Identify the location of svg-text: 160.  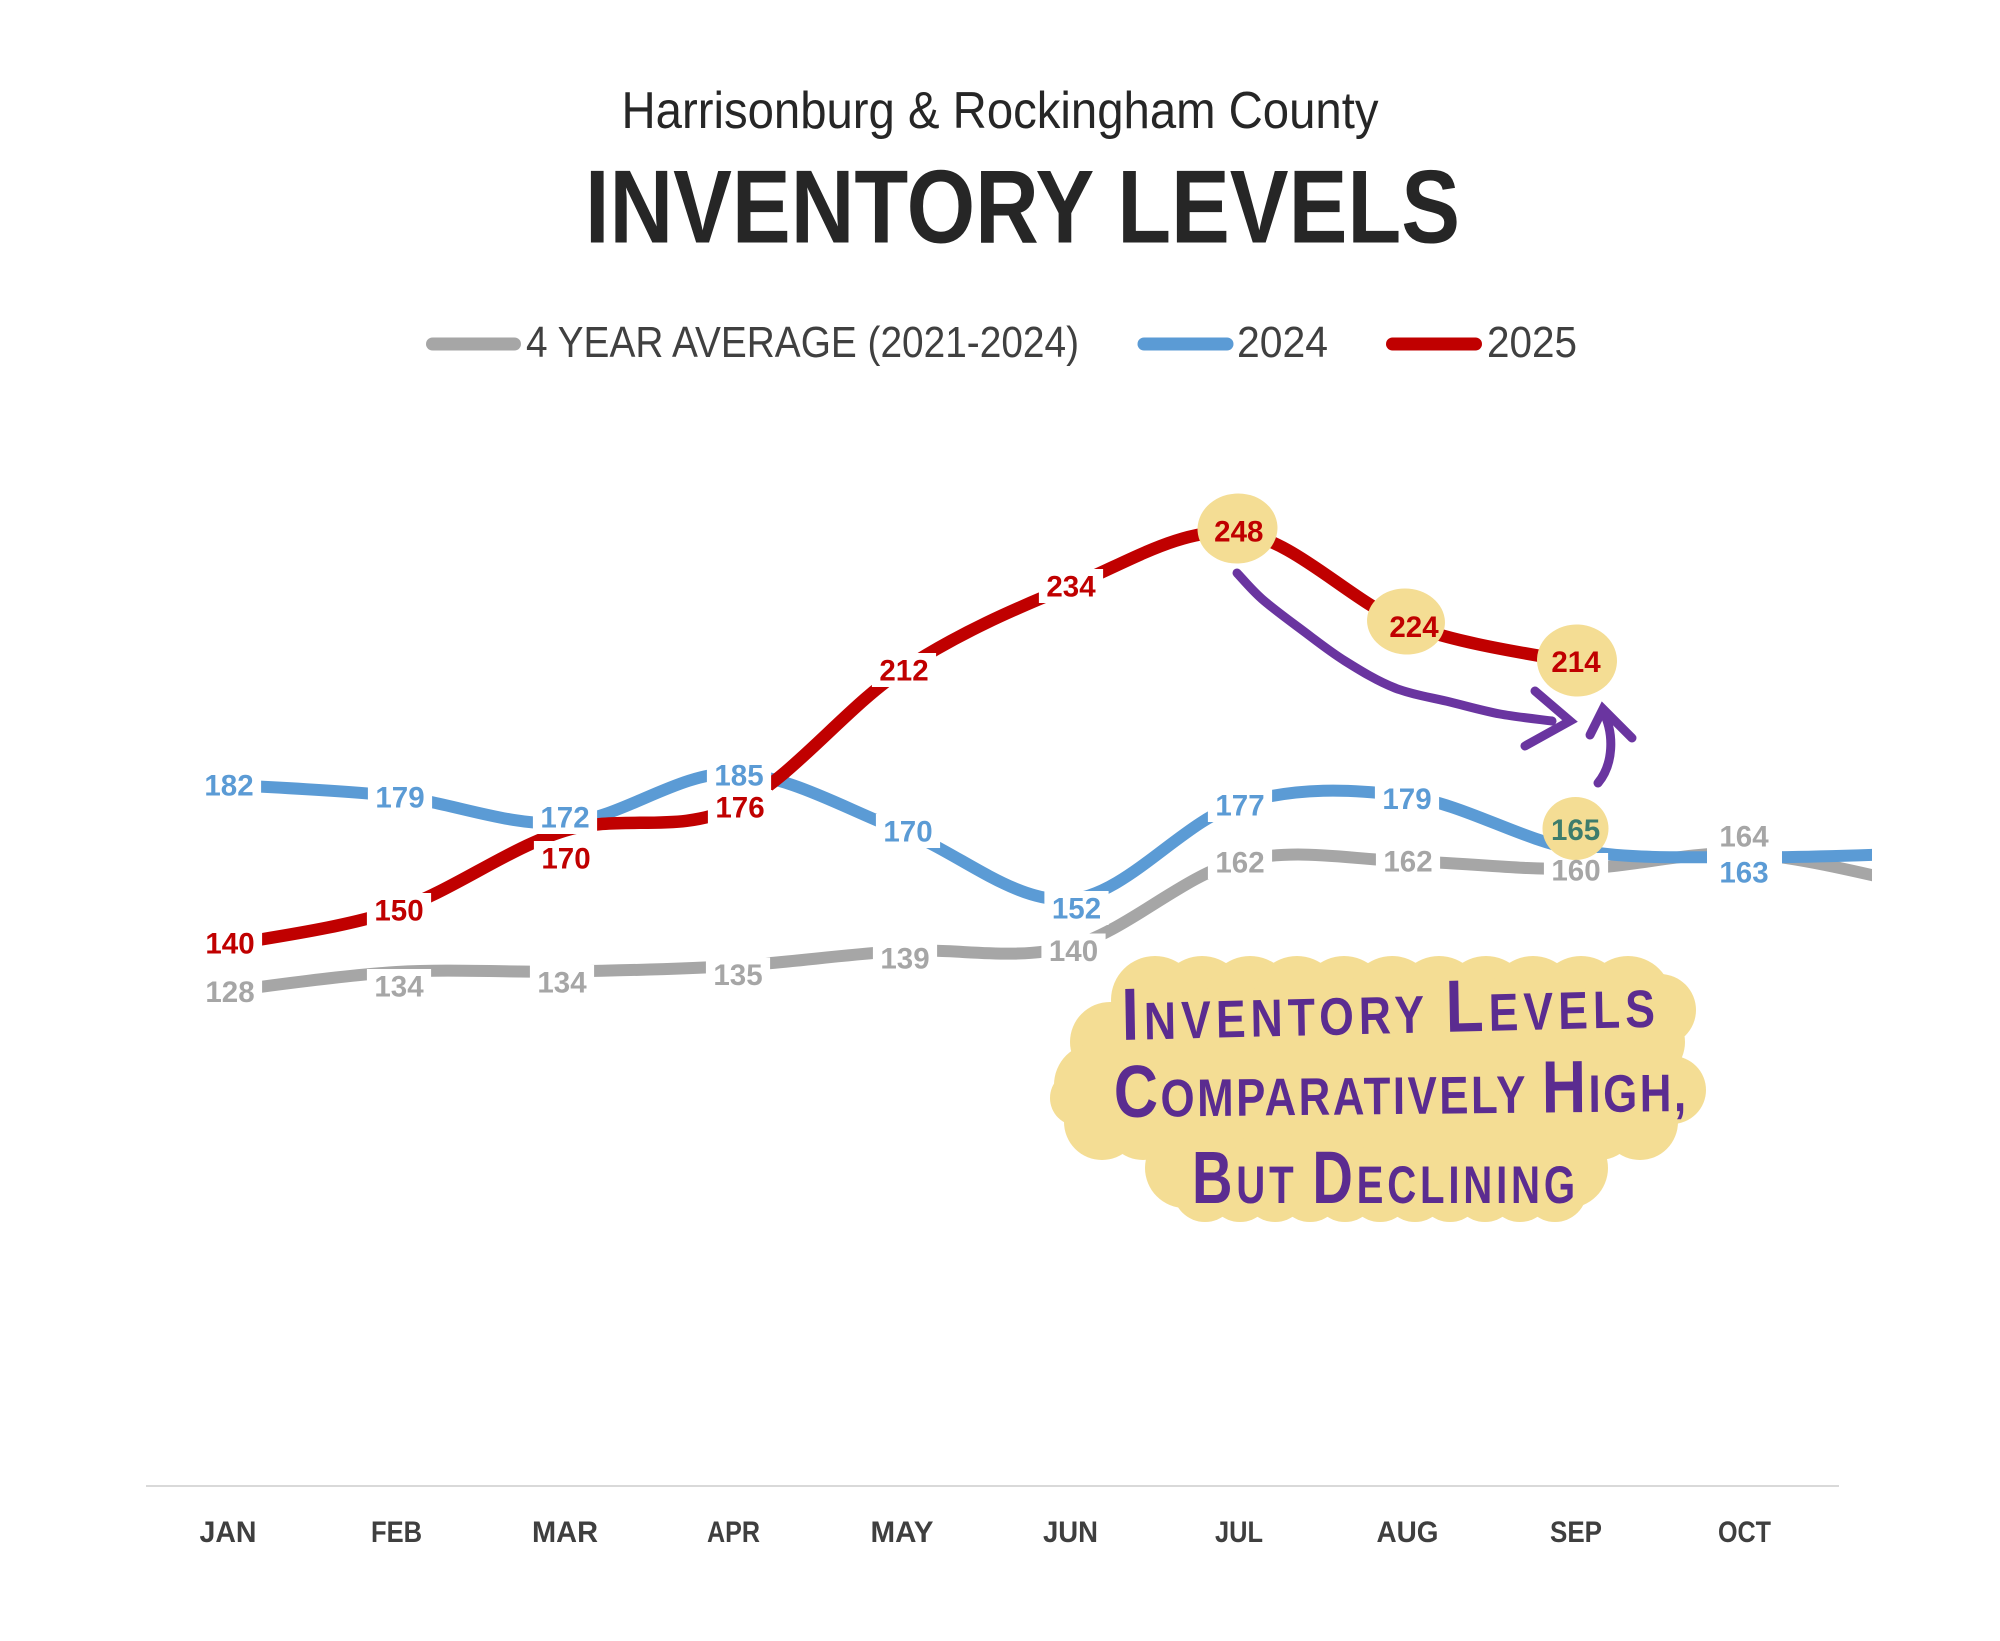
(1575, 871).